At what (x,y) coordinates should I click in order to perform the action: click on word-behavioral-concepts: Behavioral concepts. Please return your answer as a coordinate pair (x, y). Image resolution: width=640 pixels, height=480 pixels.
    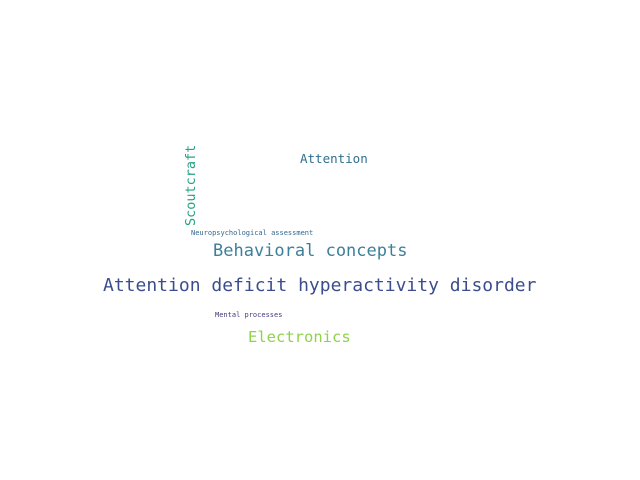
    Looking at the image, I should click on (310, 251).